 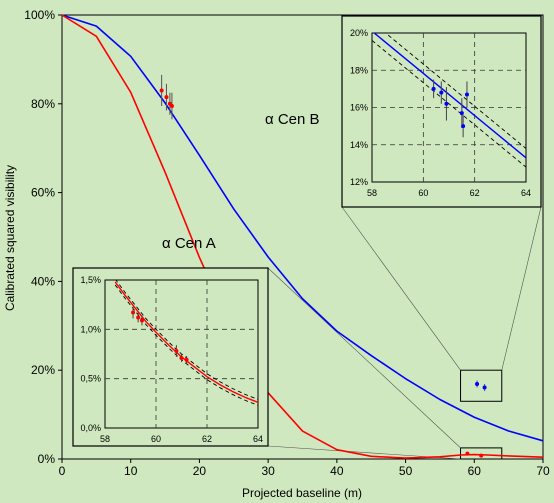 I want to click on inset-top-right: 58 60 62 64 12% 14% 16% 18% 20%, so click(x=441, y=111).